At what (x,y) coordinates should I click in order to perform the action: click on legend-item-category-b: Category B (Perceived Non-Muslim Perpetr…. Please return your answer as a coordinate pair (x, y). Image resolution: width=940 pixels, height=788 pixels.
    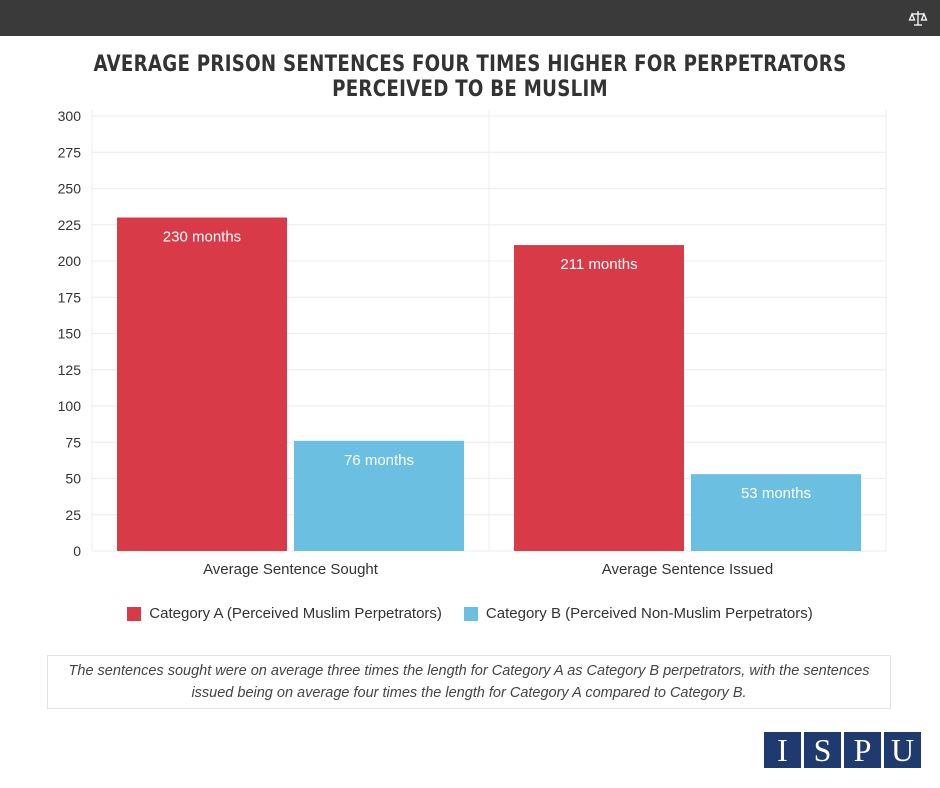
    Looking at the image, I should click on (638, 613).